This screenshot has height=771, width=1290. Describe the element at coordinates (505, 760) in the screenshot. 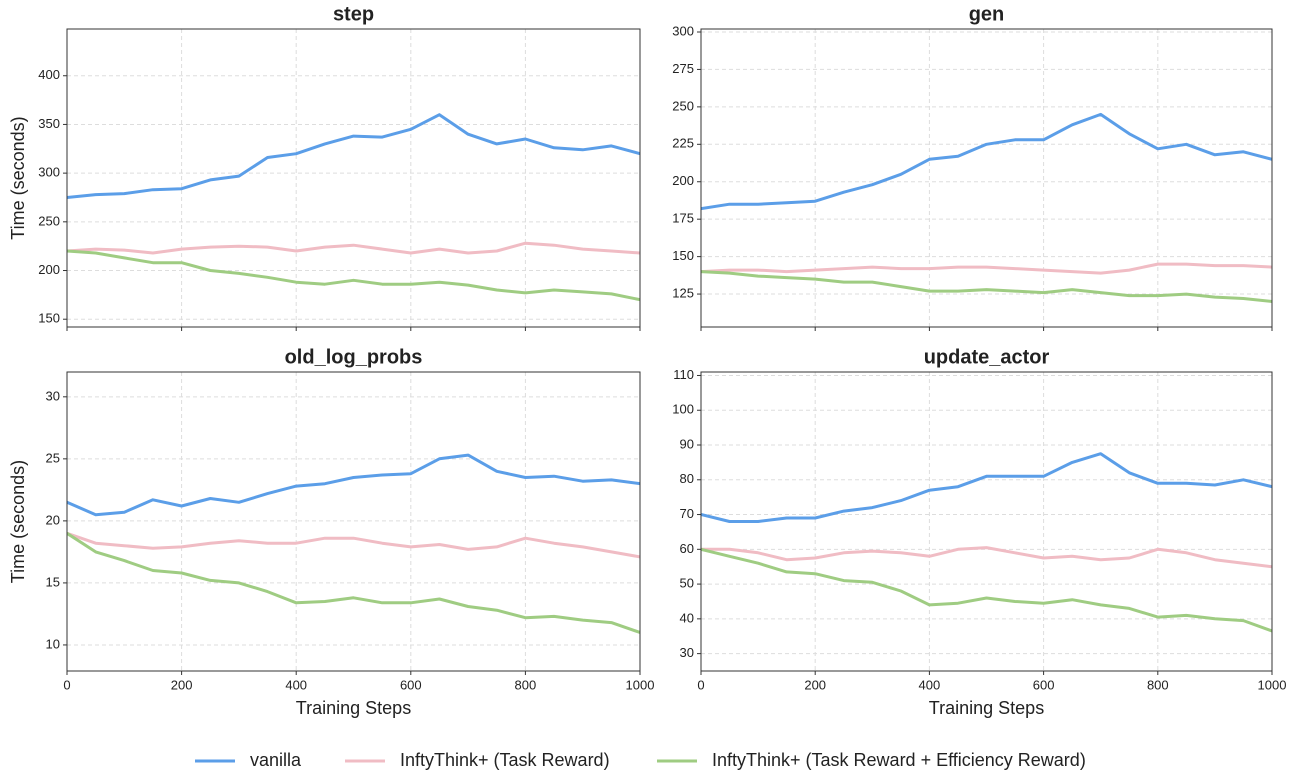

I see `legend-label: InftyThink+ (Task Reward)` at that location.